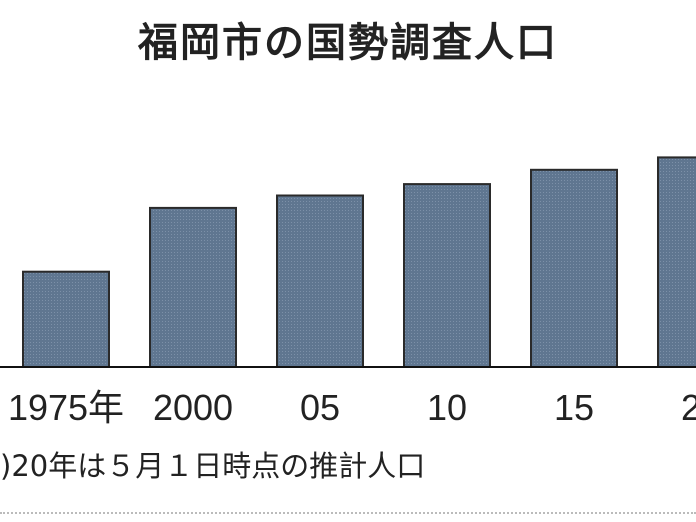 The width and height of the screenshot is (696, 522). Describe the element at coordinates (574, 407) in the screenshot. I see `x-tick-label-4: 15` at that location.